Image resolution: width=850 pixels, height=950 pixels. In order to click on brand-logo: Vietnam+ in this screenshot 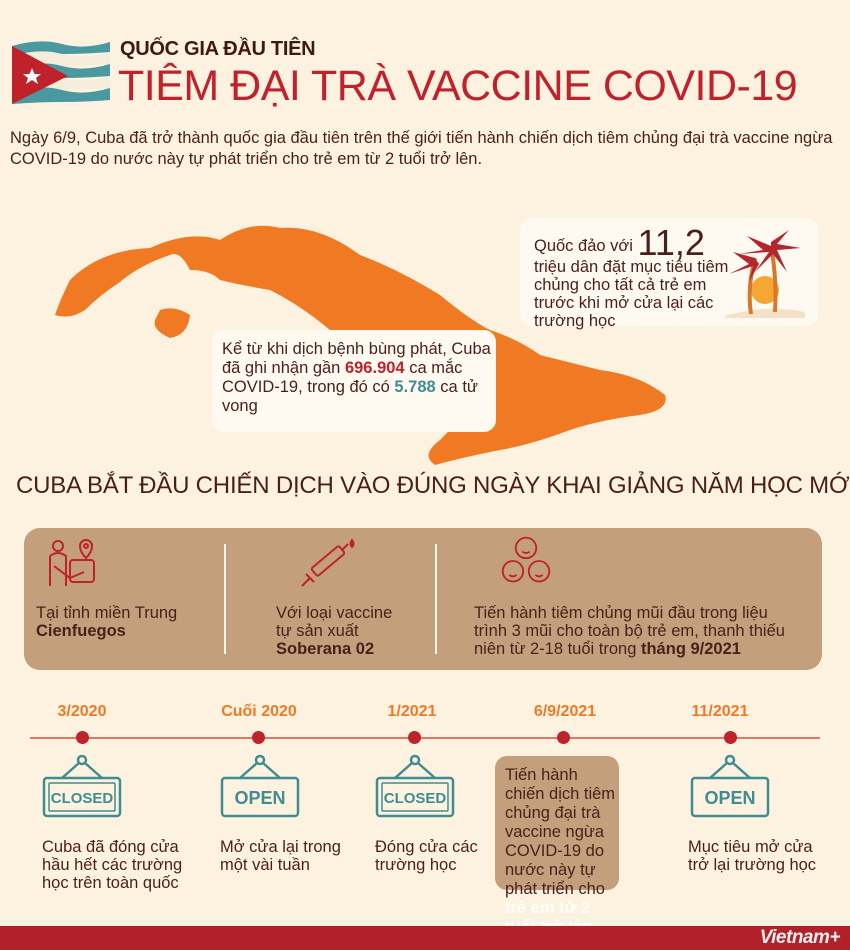, I will do `click(800, 937)`.